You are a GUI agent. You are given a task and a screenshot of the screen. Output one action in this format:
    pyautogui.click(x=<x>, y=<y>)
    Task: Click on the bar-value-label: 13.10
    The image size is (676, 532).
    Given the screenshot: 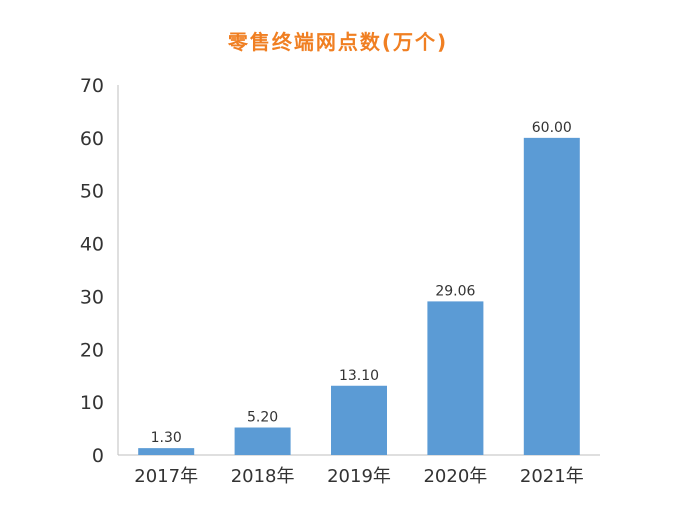 What is the action you would take?
    pyautogui.click(x=359, y=376)
    